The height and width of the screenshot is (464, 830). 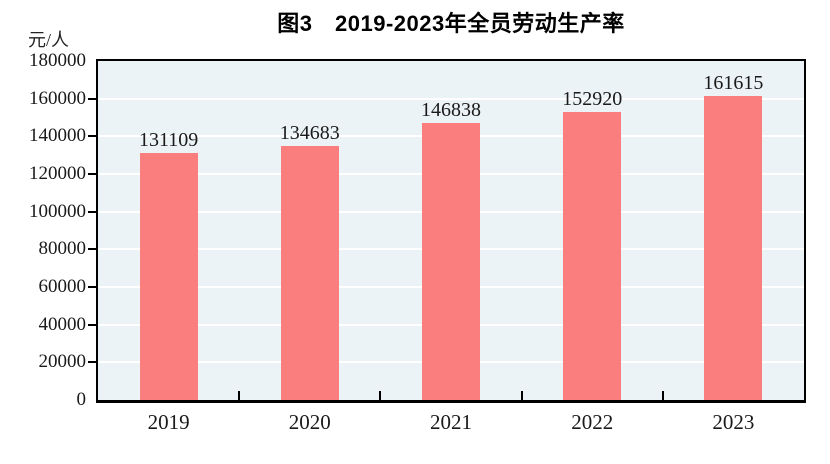 I want to click on bar-value-label: 152920, so click(x=592, y=99).